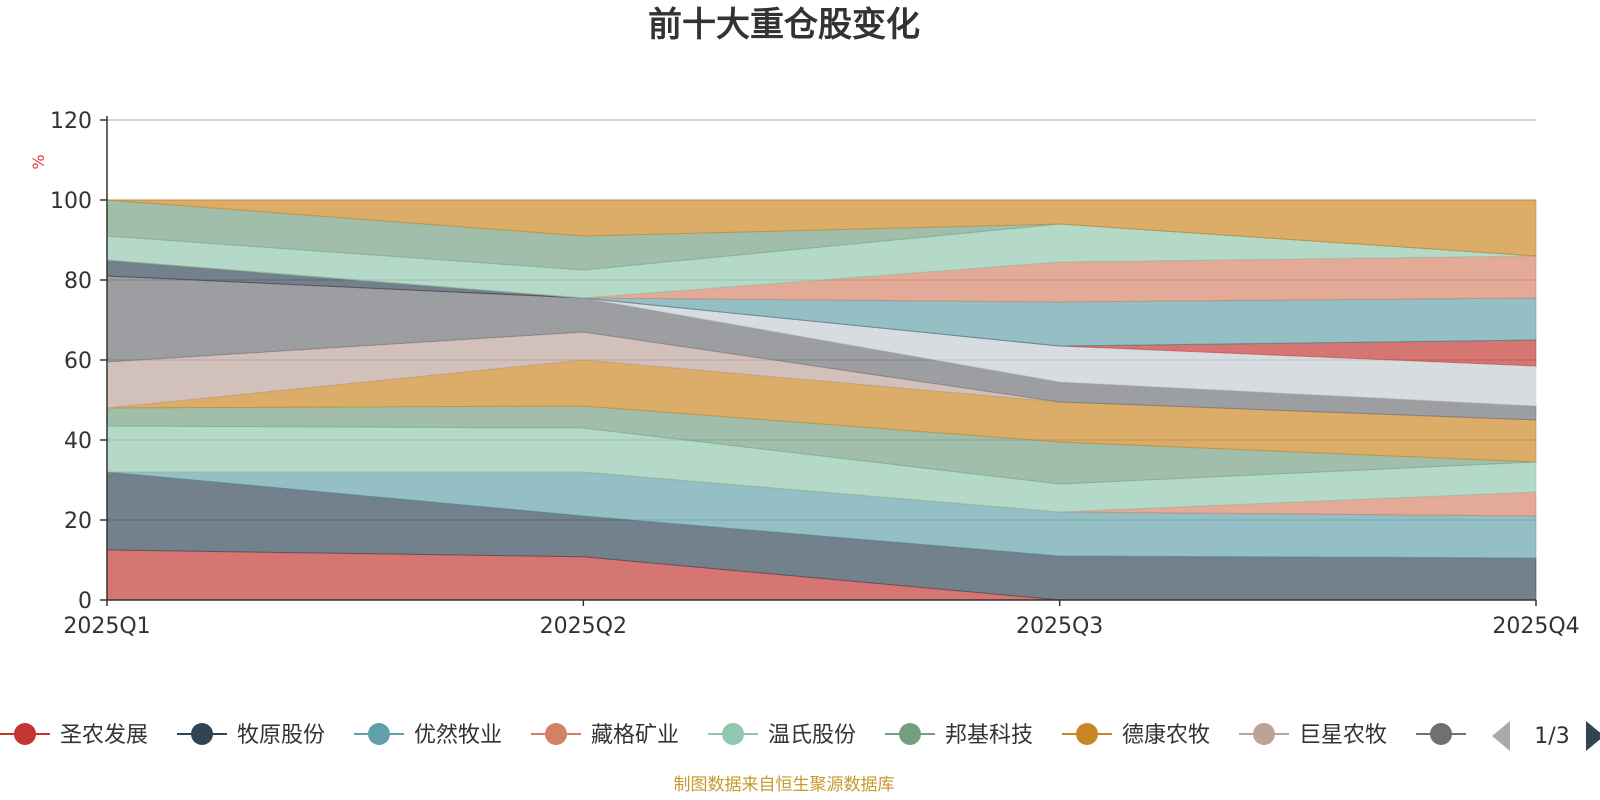  Describe the element at coordinates (1343, 735) in the screenshot. I see `legend-label: 巨星农牧` at that location.